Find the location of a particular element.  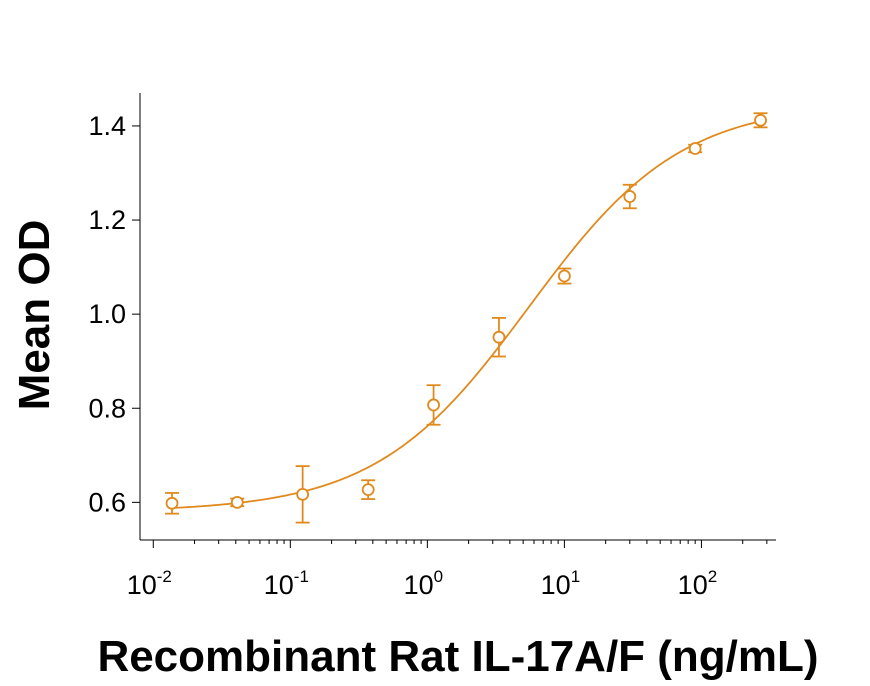

y-tick-label: 0.8 is located at coordinates (107, 408).